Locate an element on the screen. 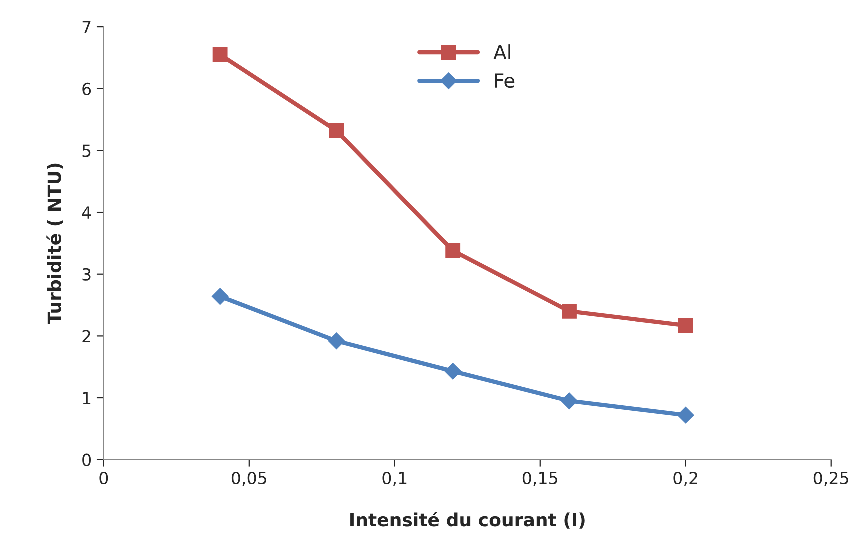 This screenshot has width=866, height=541. x-tick-label: 0,15 is located at coordinates (540, 479).